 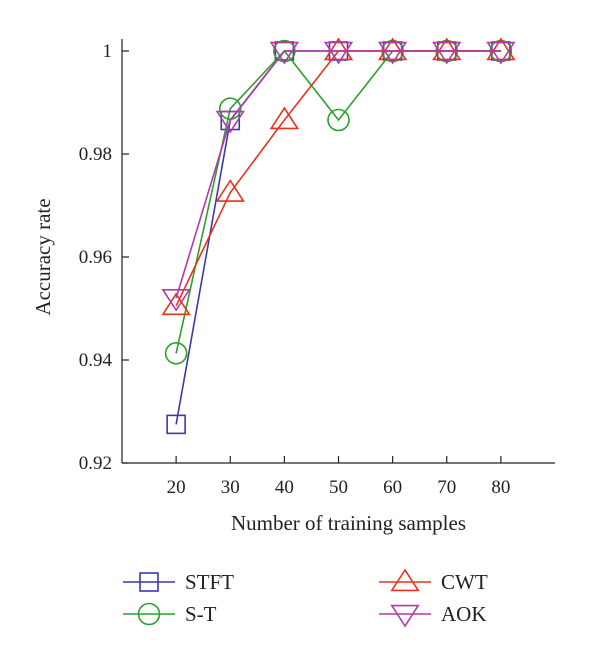 What do you see at coordinates (170, 614) in the screenshot?
I see `legend-item: S-T` at bounding box center [170, 614].